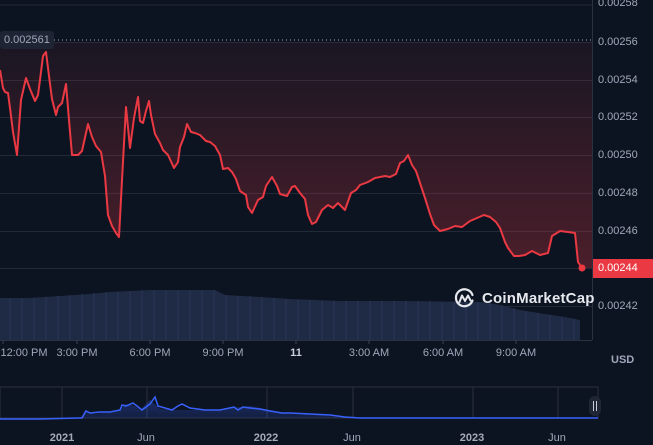 This screenshot has width=653, height=445. What do you see at coordinates (582, 268) in the screenshot?
I see `current-price-dot` at bounding box center [582, 268].